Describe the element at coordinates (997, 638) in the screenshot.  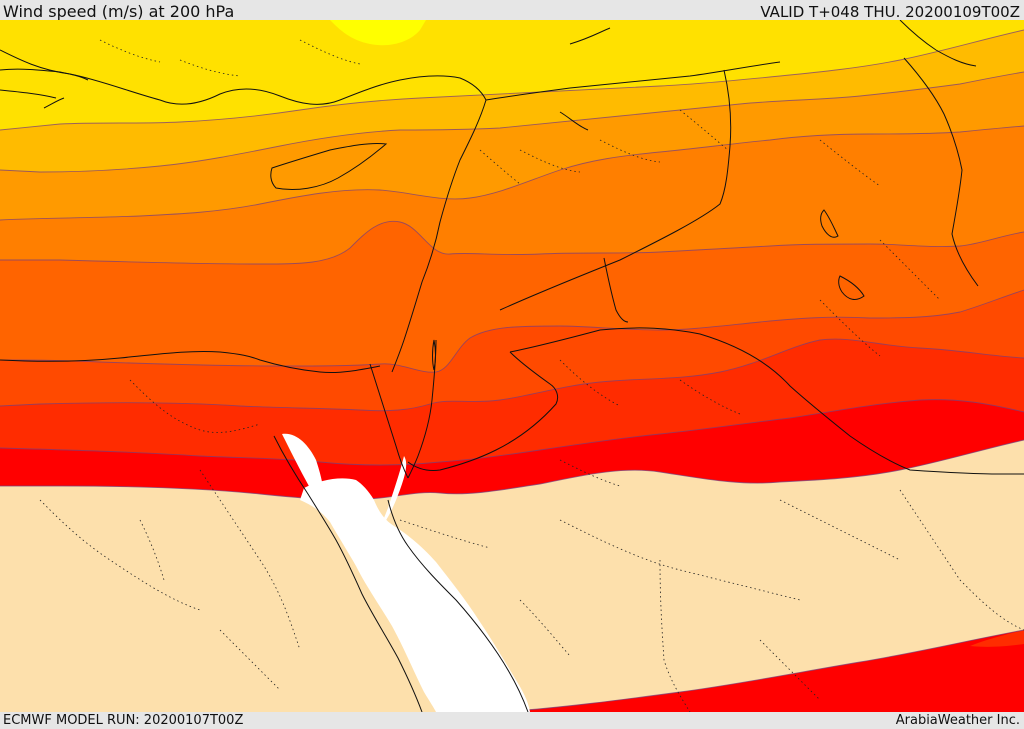
I see `wind-band-8-south` at that location.